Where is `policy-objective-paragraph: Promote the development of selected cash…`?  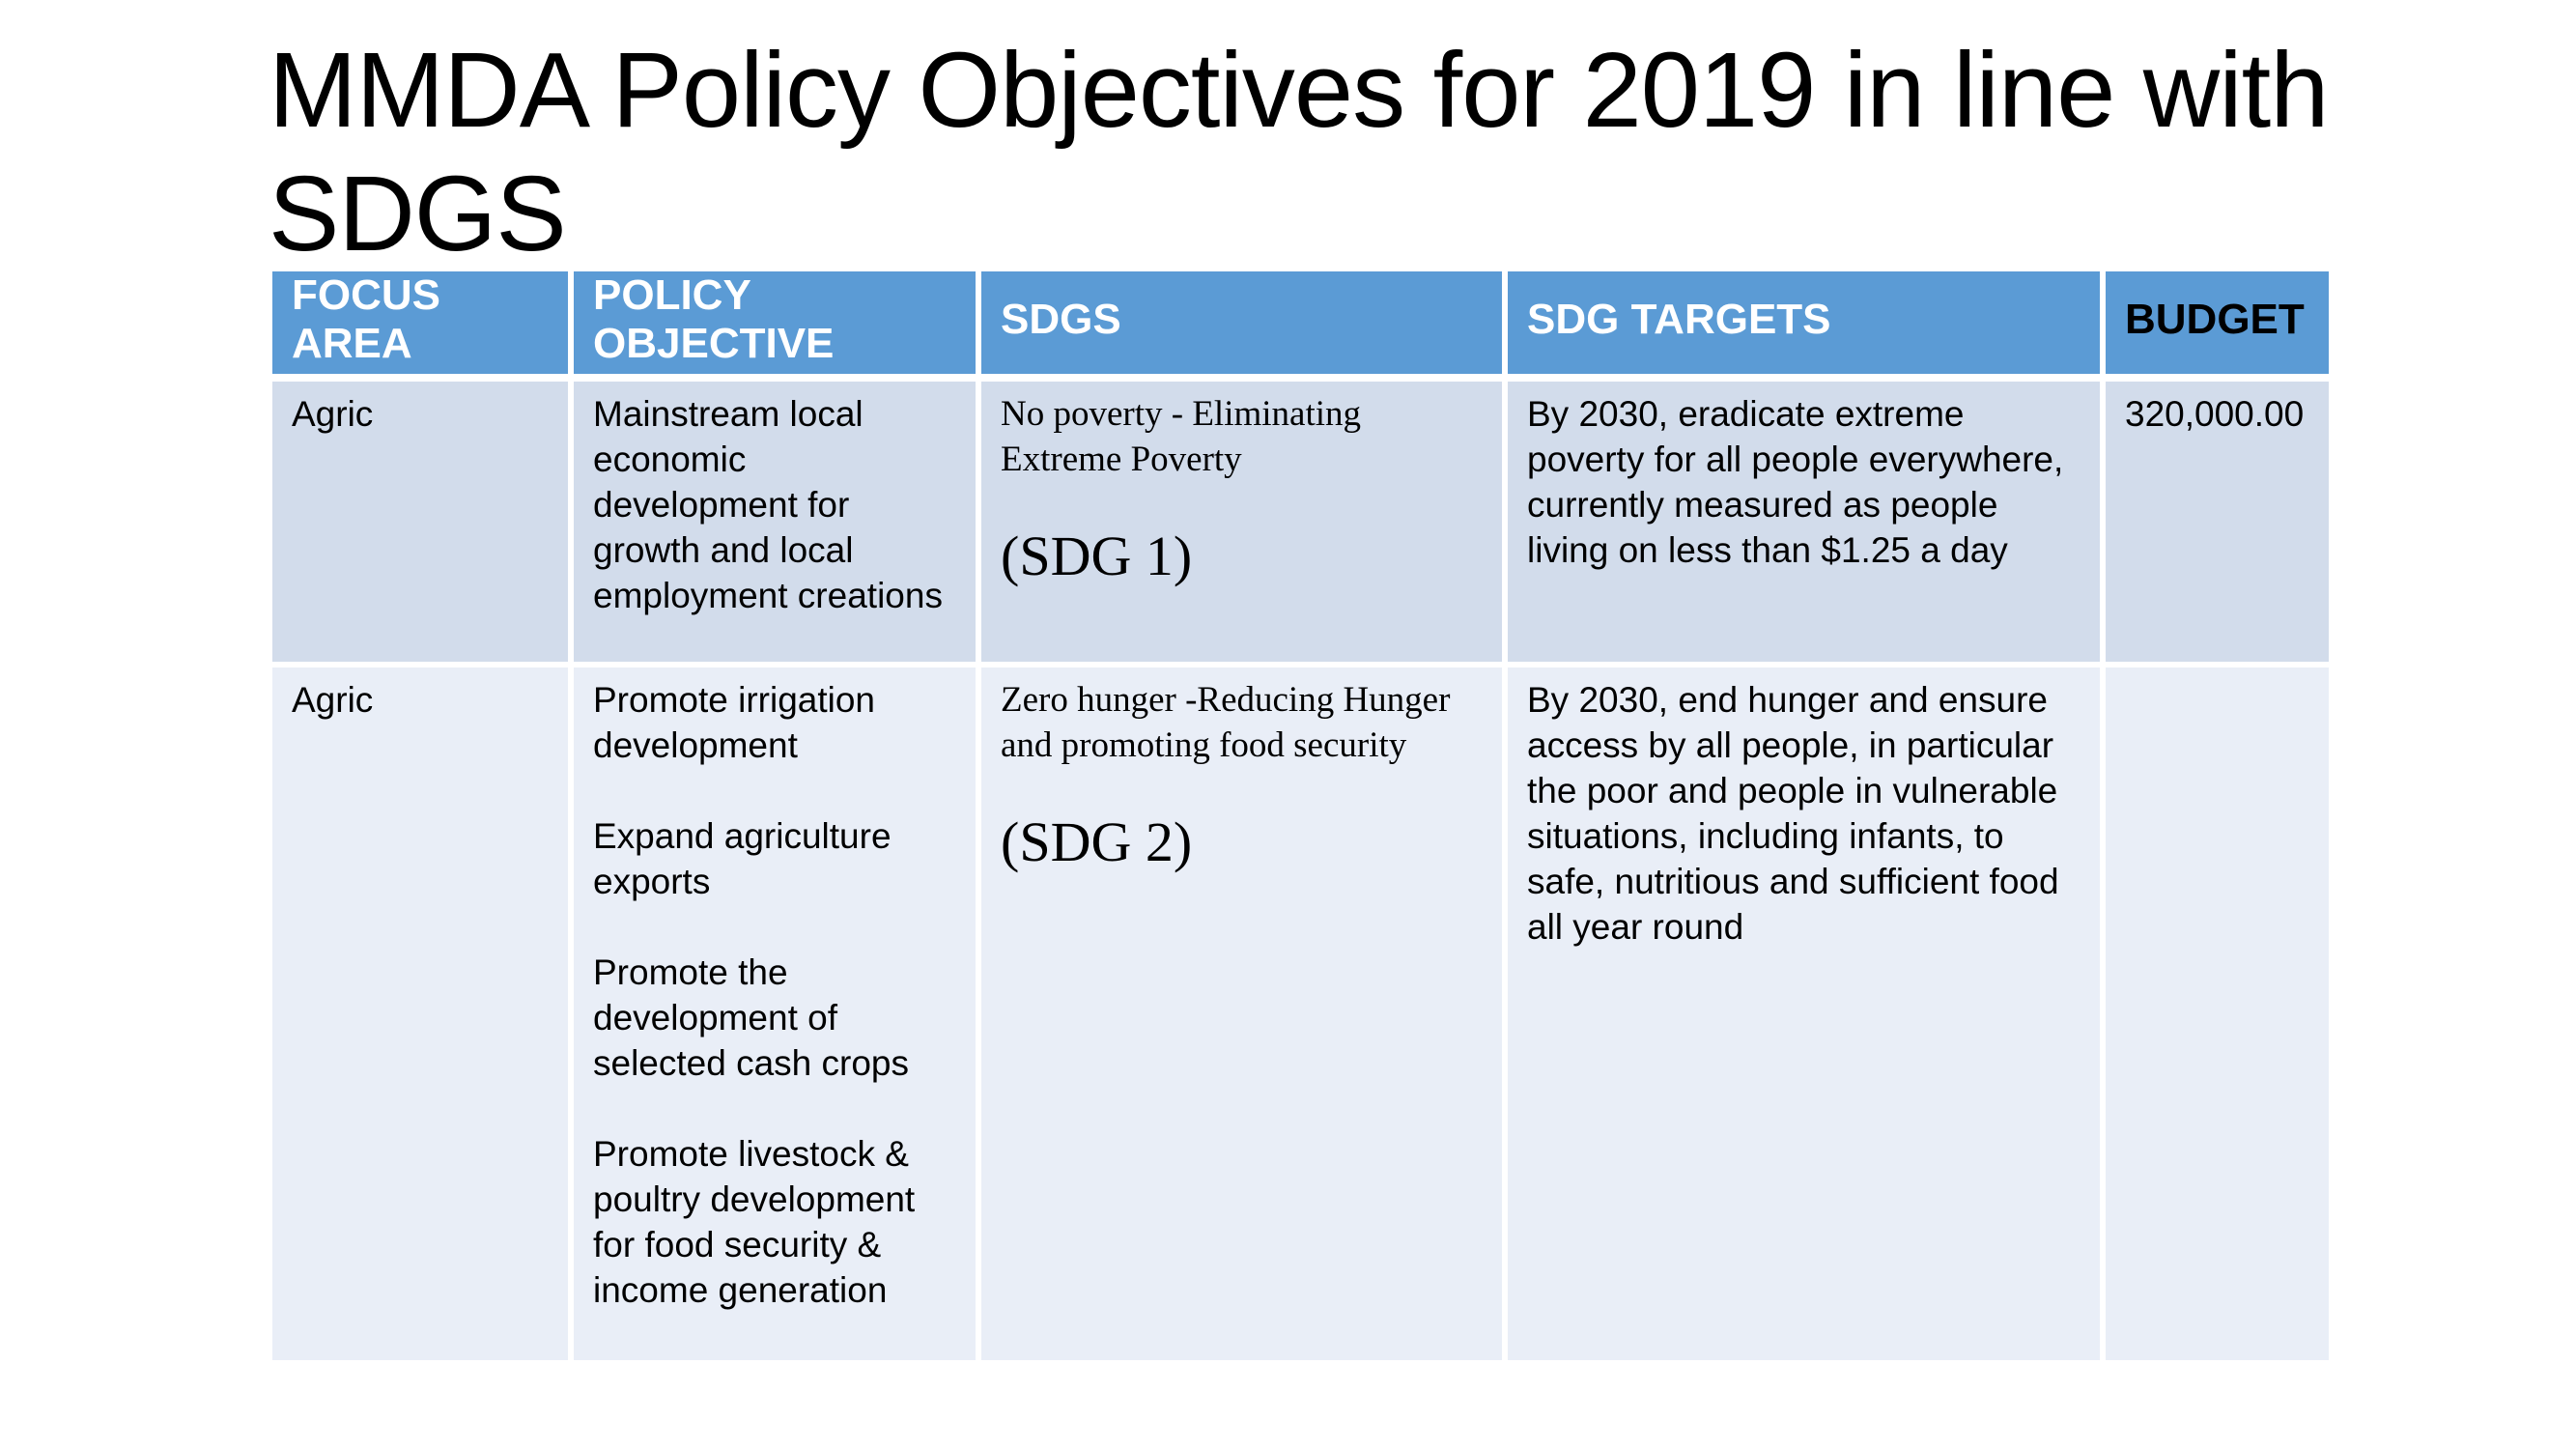
policy-objective-paragraph: Promote the development of selected cash… is located at coordinates (751, 1018).